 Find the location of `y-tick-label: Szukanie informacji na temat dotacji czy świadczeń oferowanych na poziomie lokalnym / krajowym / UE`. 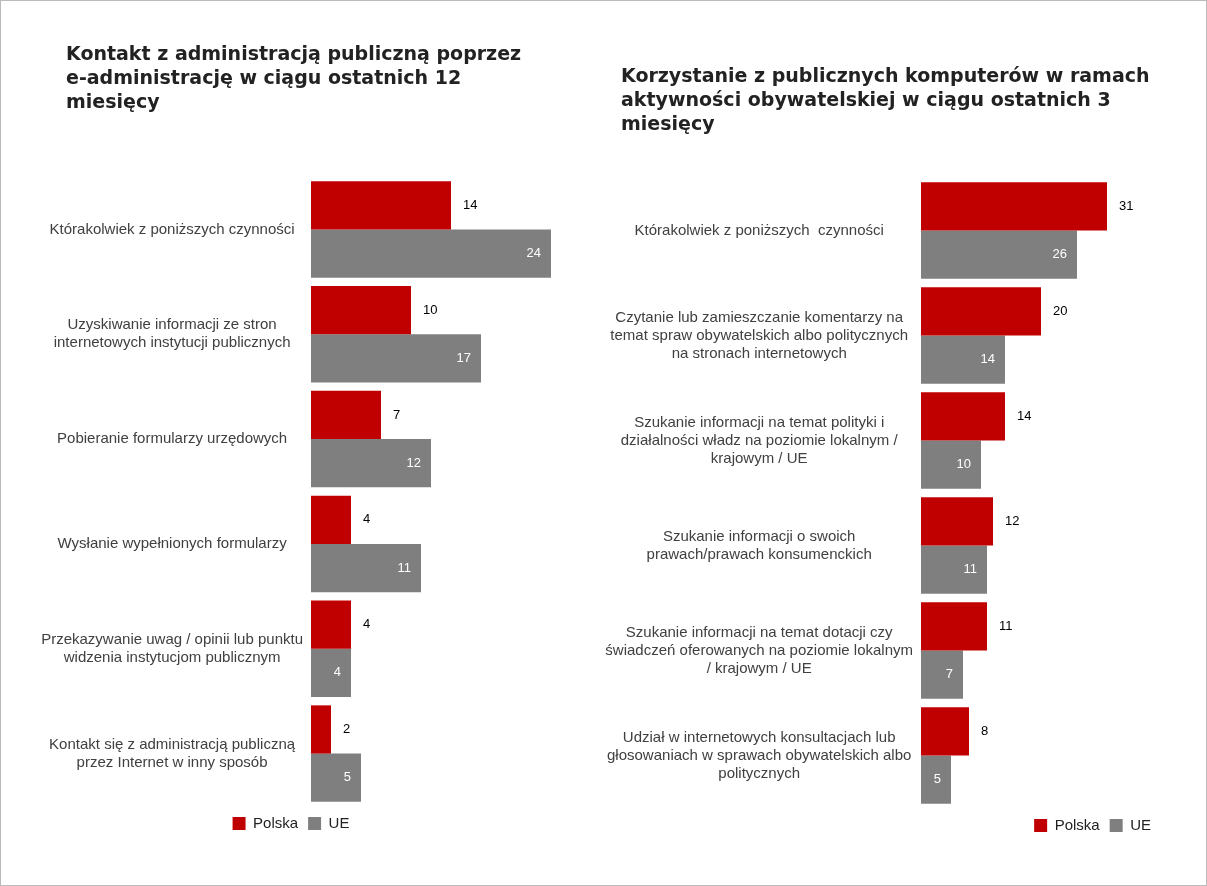

y-tick-label: Szukanie informacji na temat dotacji czy świadczeń oferowanych na poziomie lokalnym / krajowym / UE is located at coordinates (759, 649).